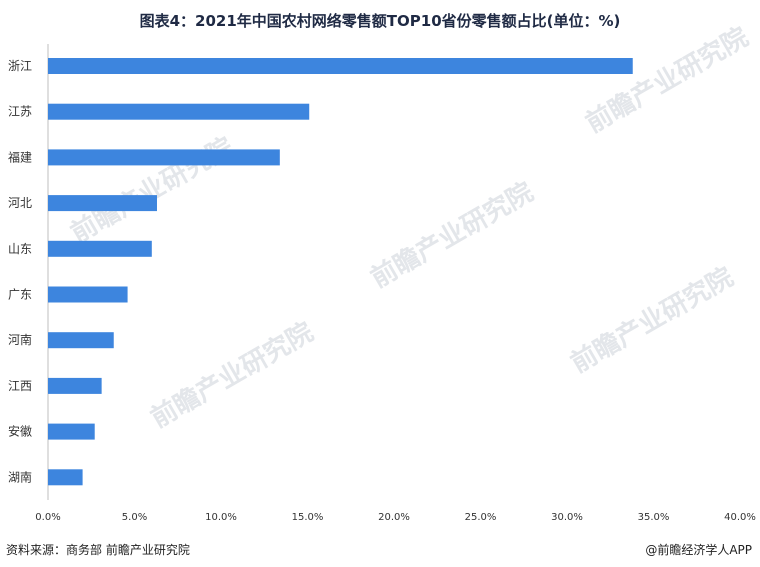 This screenshot has height=567, width=760. I want to click on brand-credit: @前瞻经济学人APP, so click(698, 550).